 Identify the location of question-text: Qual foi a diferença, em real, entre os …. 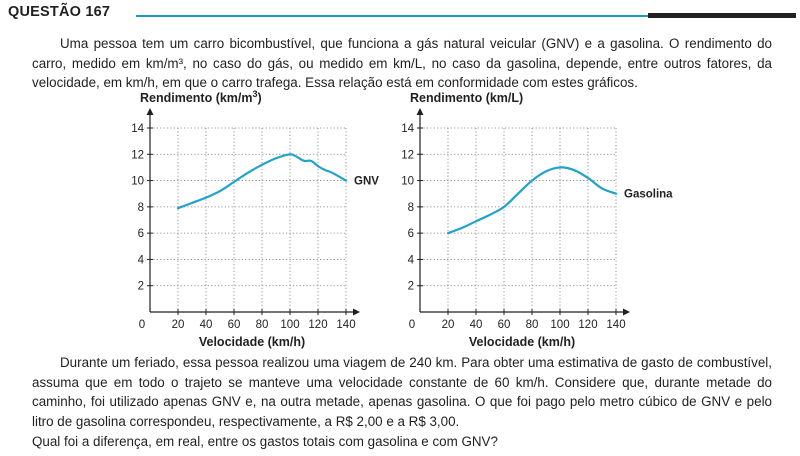
(265, 441).